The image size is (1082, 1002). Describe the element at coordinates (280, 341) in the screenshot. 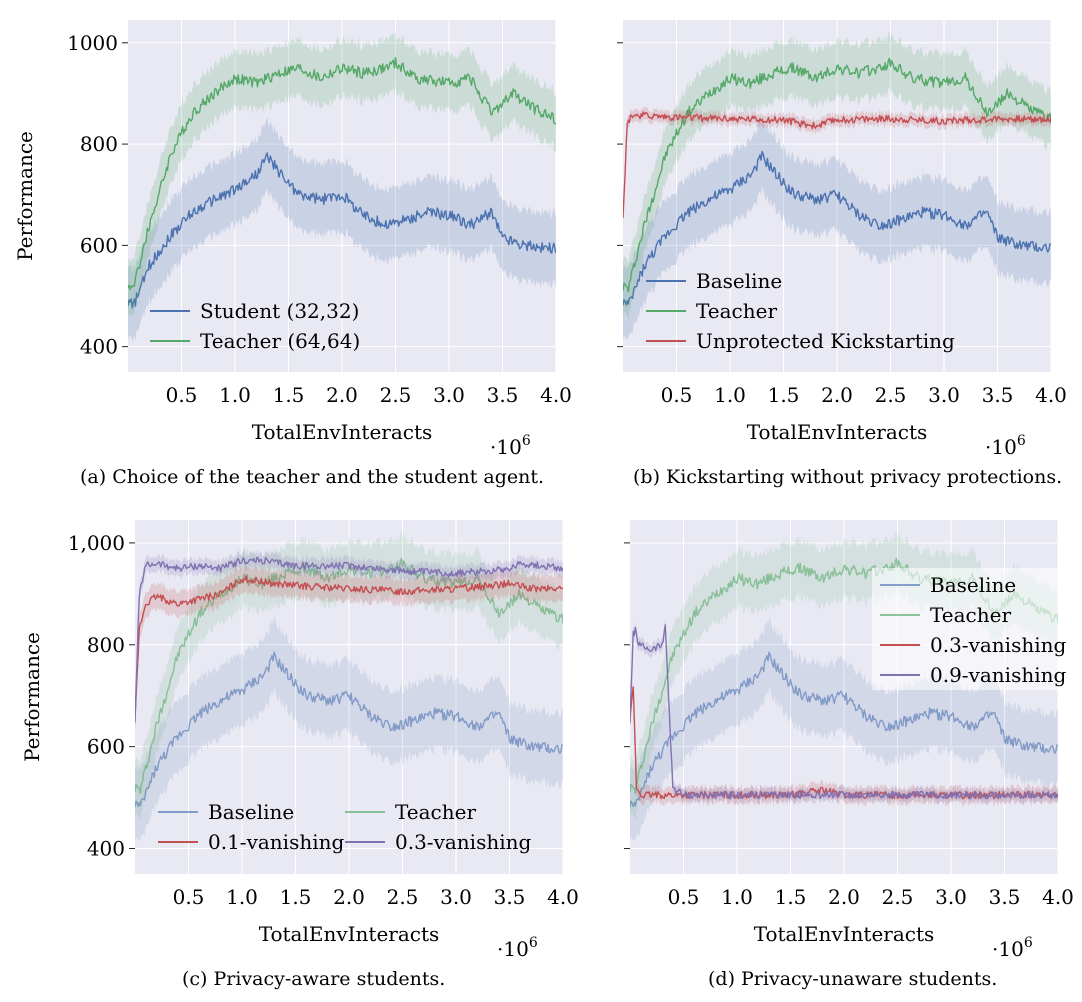

I see `legend-label: Teacher (64,64)` at that location.